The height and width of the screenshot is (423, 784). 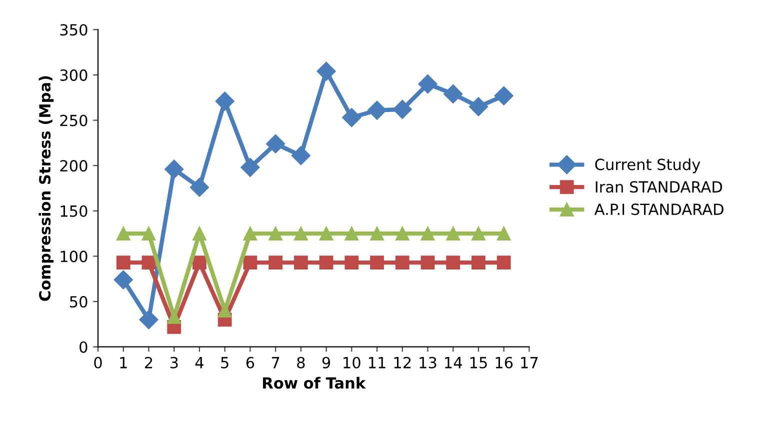 What do you see at coordinates (659, 210) in the screenshot?
I see `legend-label: A.P.I STANDARAD` at bounding box center [659, 210].